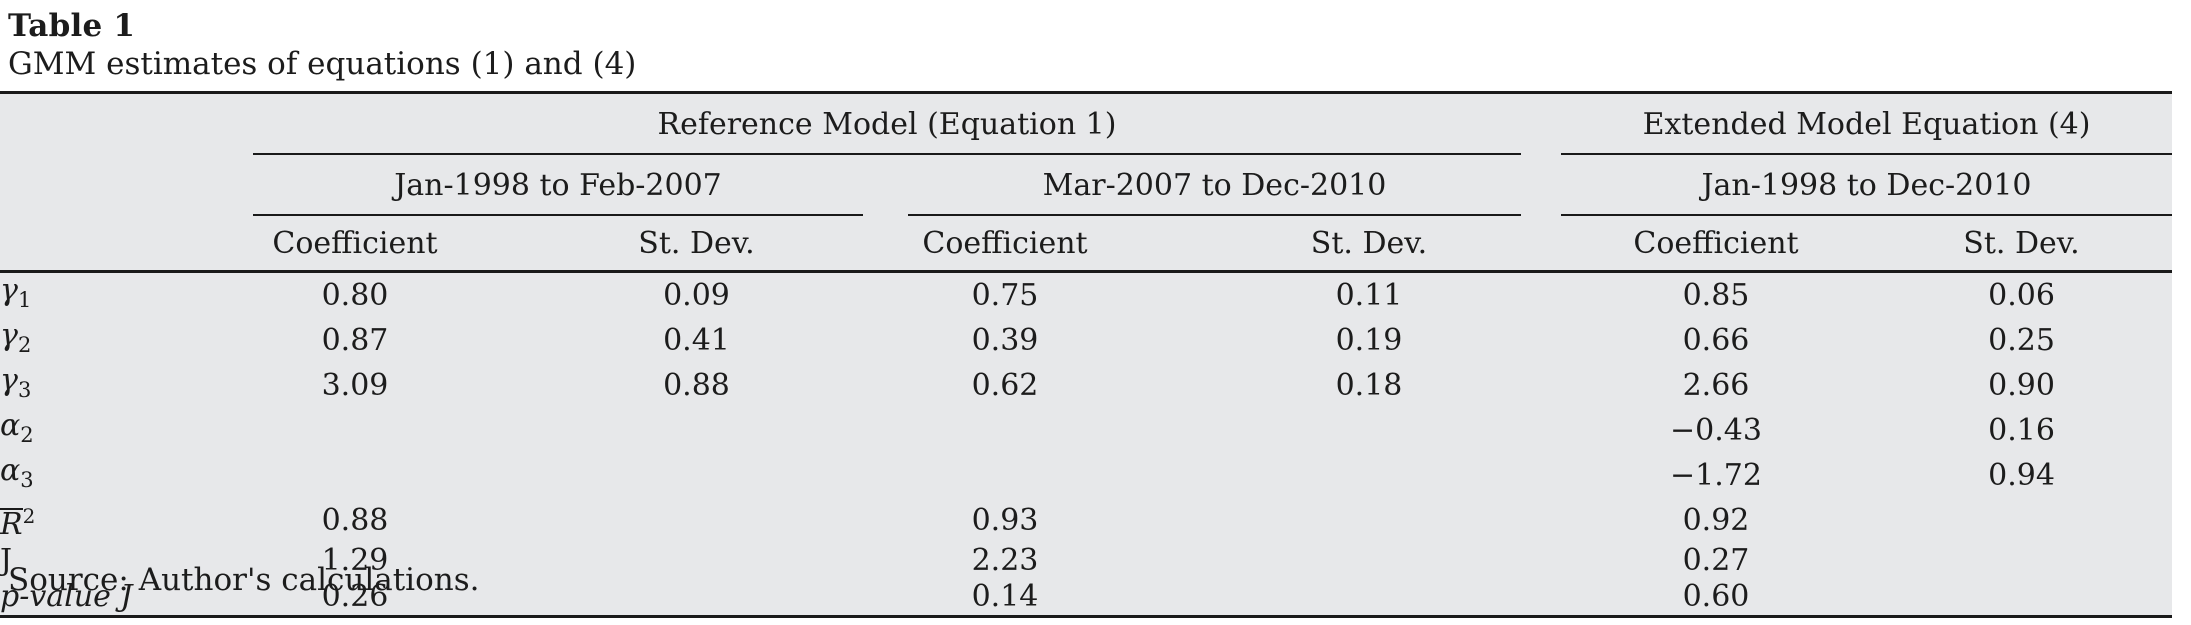 This screenshot has height=625, width=2191. What do you see at coordinates (1005, 596) in the screenshot?
I see `cell: 0.14` at bounding box center [1005, 596].